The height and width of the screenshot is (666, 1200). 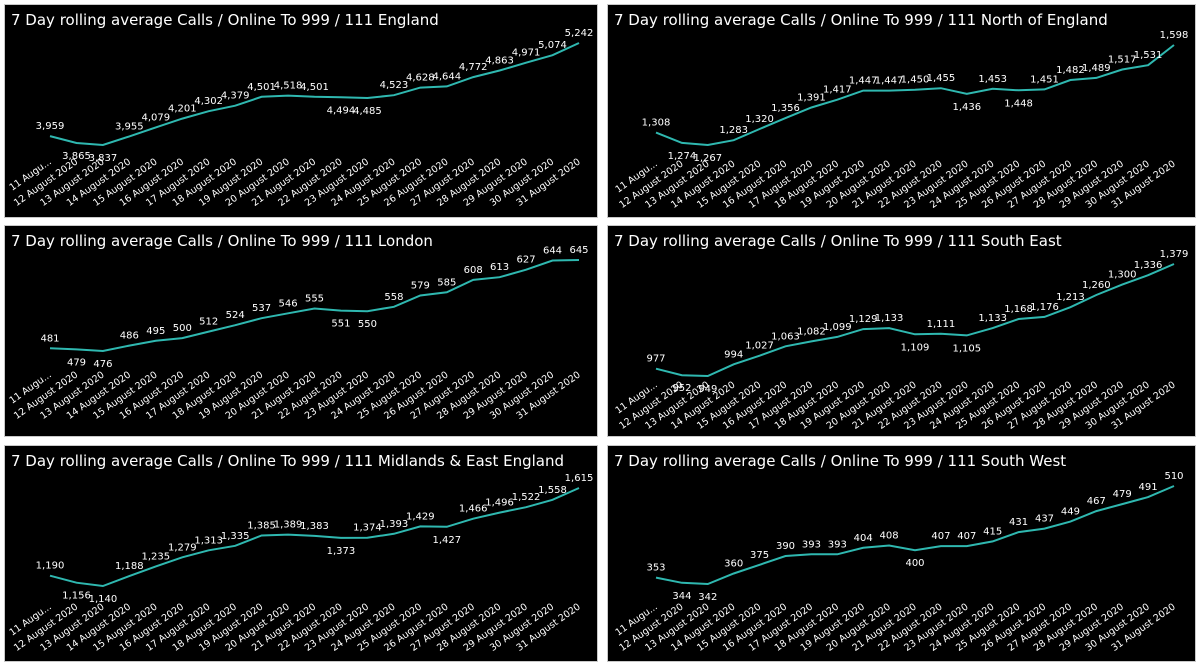 What do you see at coordinates (182, 547) in the screenshot?
I see `data-label: 1,279` at bounding box center [182, 547].